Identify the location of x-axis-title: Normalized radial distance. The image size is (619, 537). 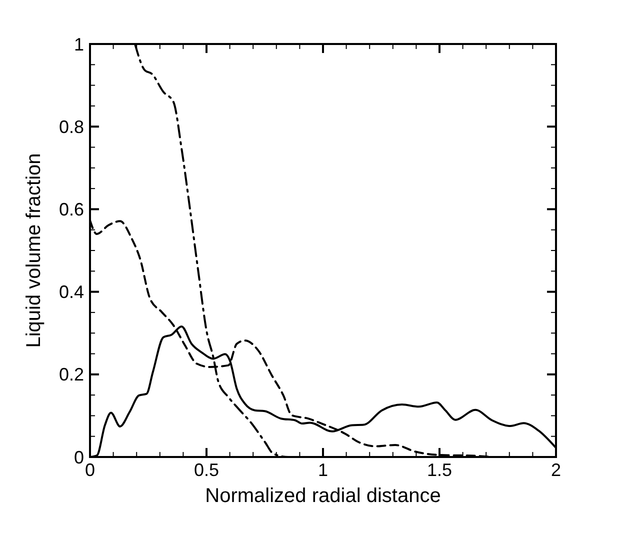
(323, 496).